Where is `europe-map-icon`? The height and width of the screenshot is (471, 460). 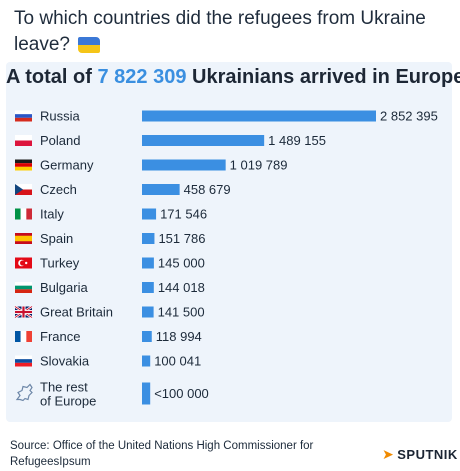
europe-map-icon is located at coordinates (24, 392).